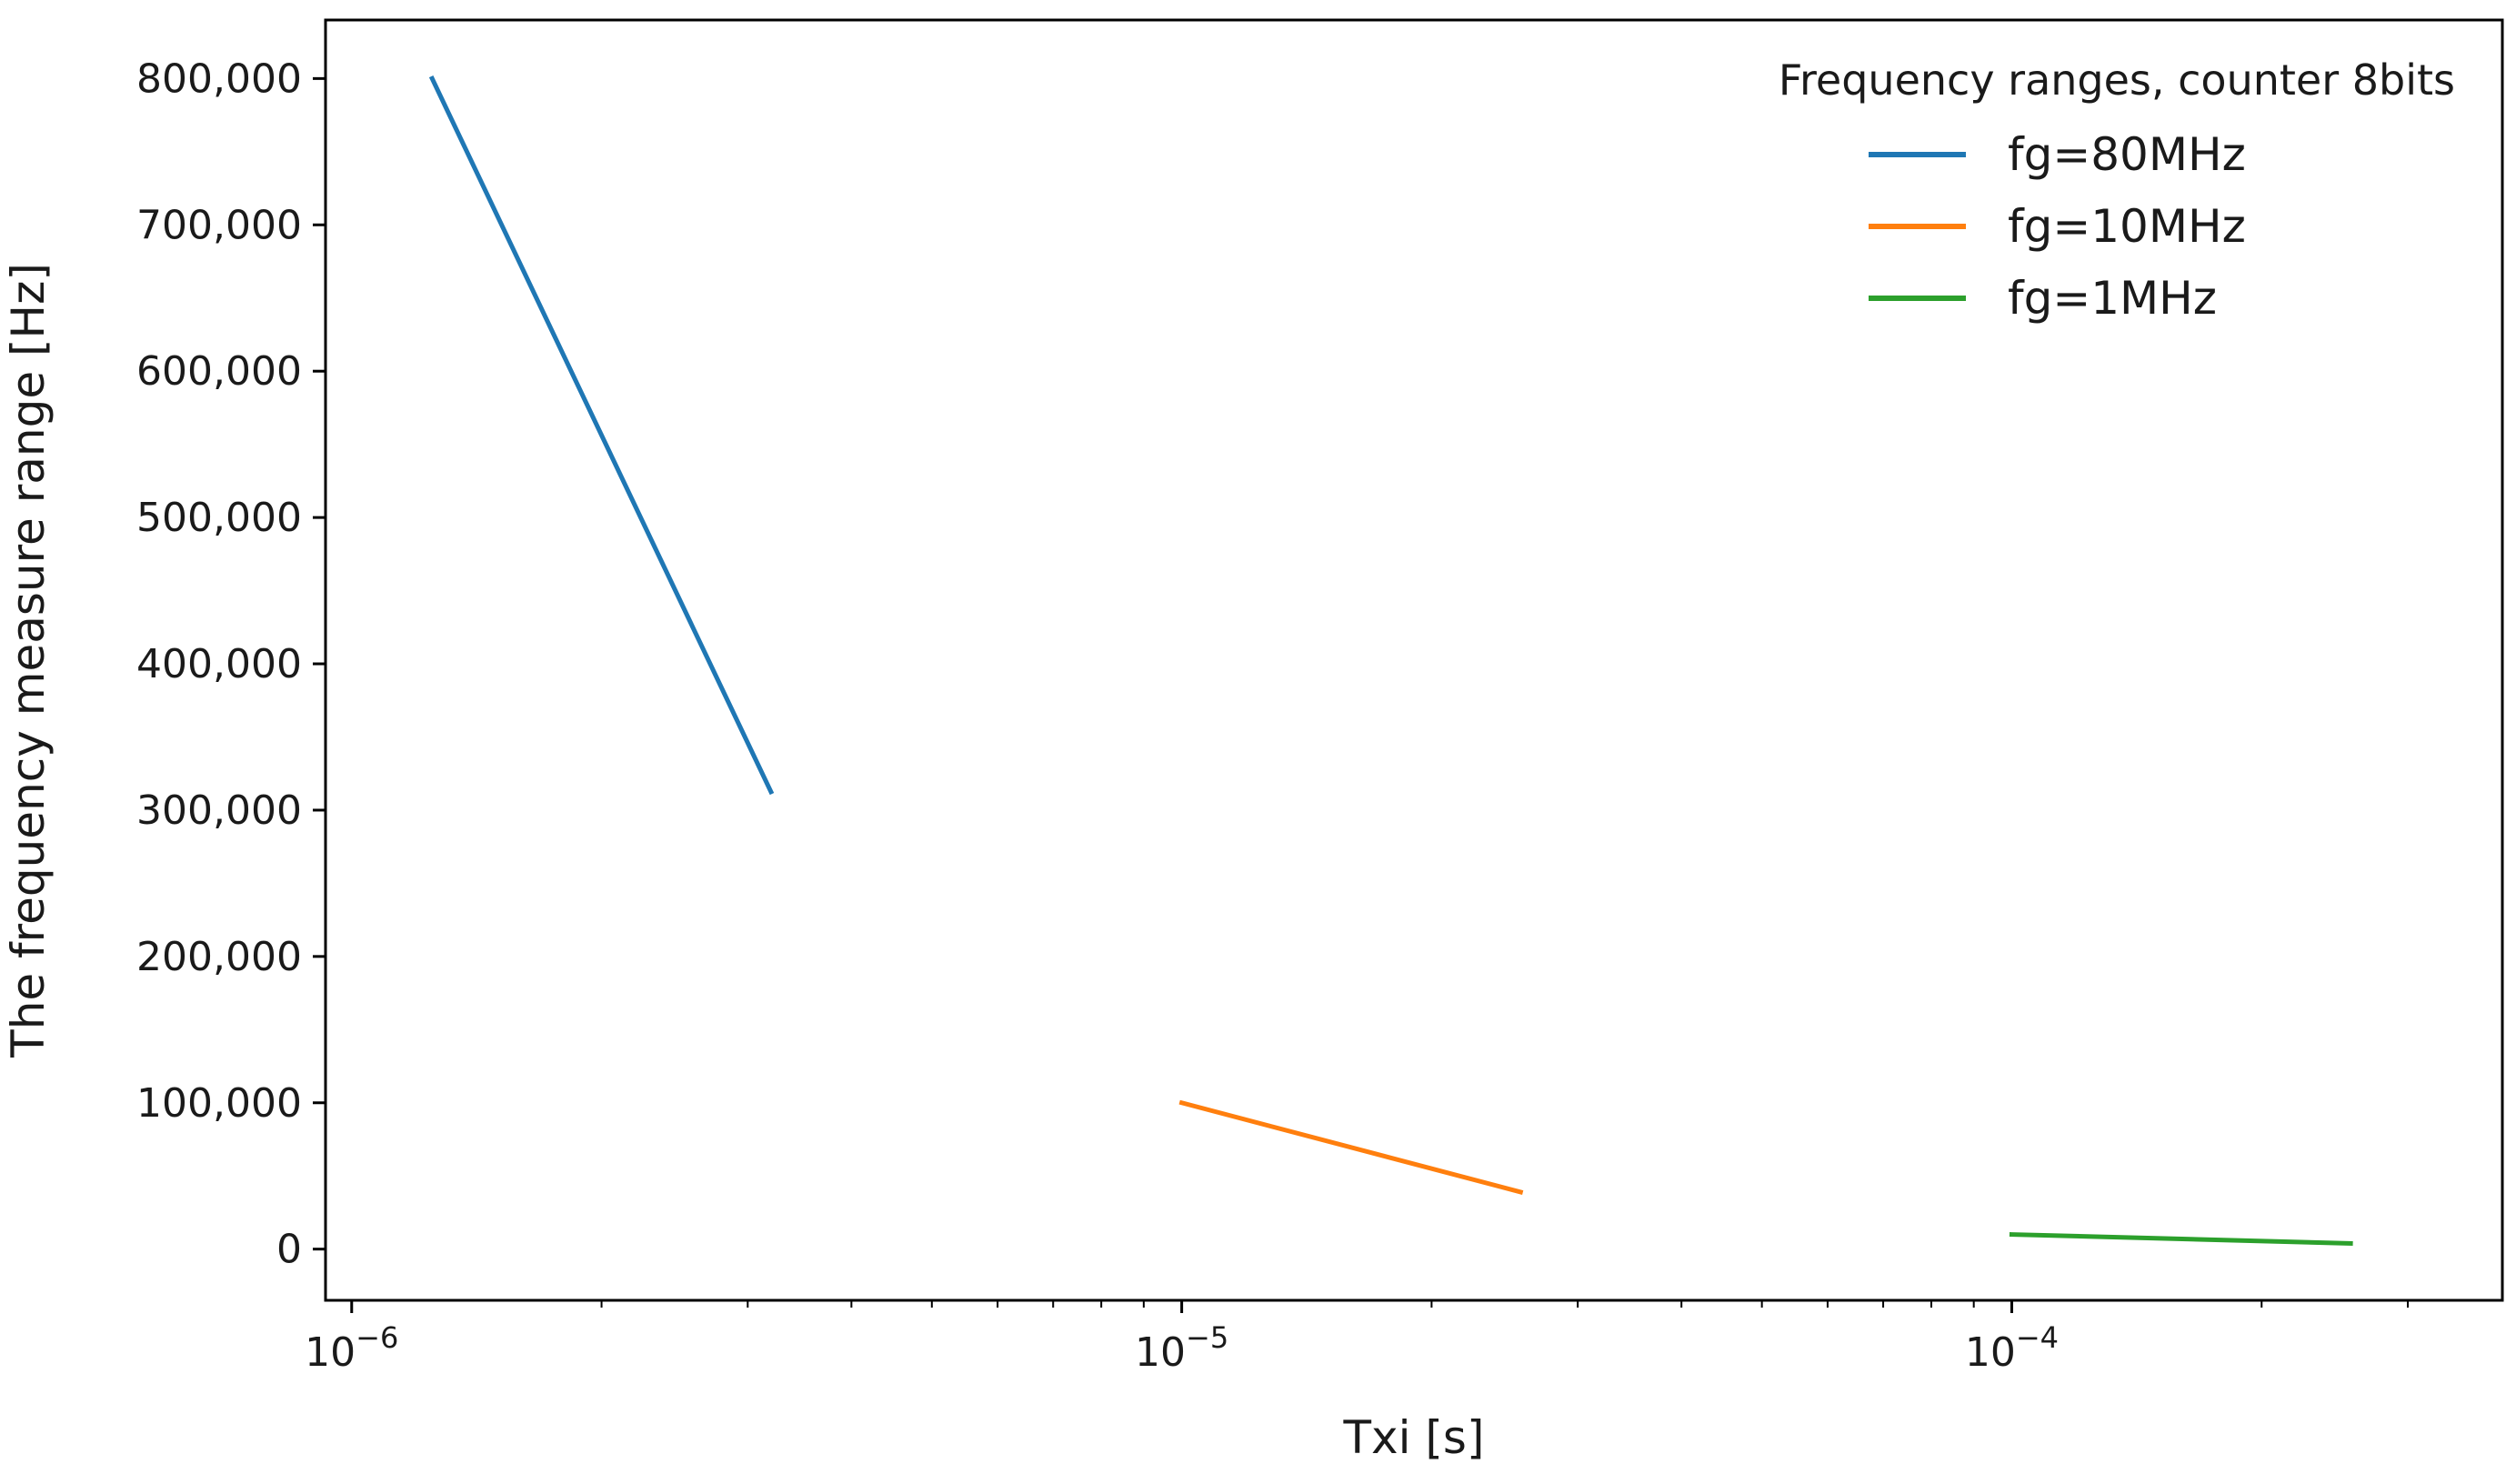 This screenshot has width=2516, height=1484. I want to click on y-tick-label: 100,000, so click(219, 1103).